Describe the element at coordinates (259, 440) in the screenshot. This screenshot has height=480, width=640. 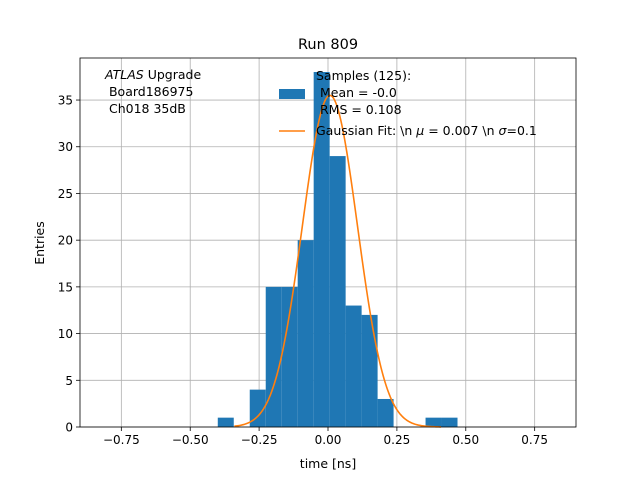
I see `x-tick-label: −0.25` at that location.